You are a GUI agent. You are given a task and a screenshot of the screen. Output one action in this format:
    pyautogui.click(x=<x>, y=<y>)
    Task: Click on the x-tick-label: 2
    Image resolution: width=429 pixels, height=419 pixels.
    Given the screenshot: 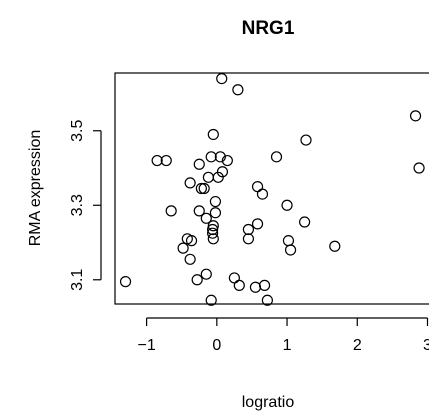 What is the action you would take?
    pyautogui.click(x=357, y=345)
    